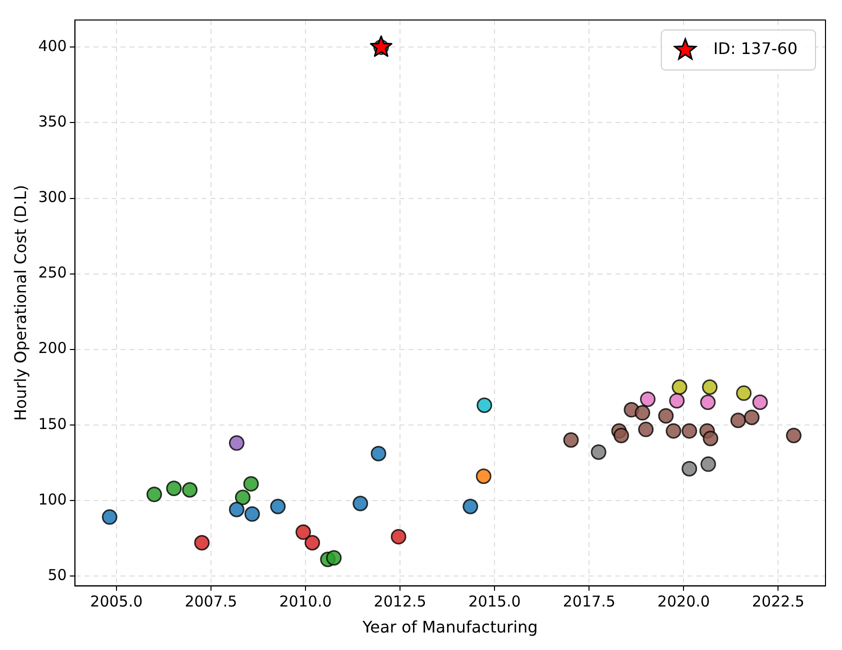 This screenshot has height=650, width=842. What do you see at coordinates (52, 423) in the screenshot?
I see `y-tick-label: 150` at bounding box center [52, 423].